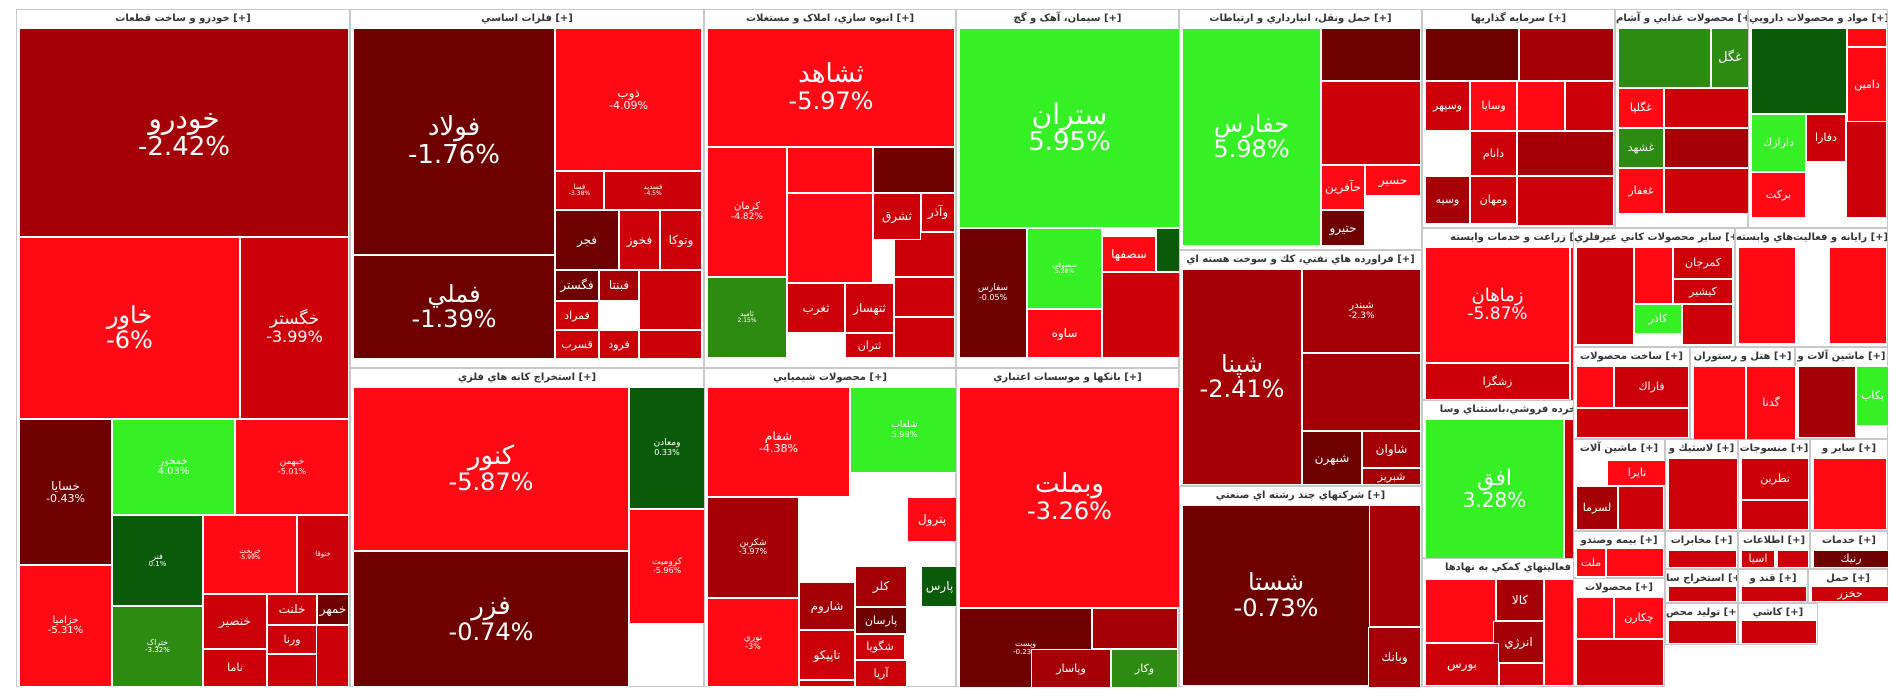 The height and width of the screenshot is (698, 1904). What do you see at coordinates (1394, 657) in the screenshot?
I see `treemap-tile: وبانك` at bounding box center [1394, 657].